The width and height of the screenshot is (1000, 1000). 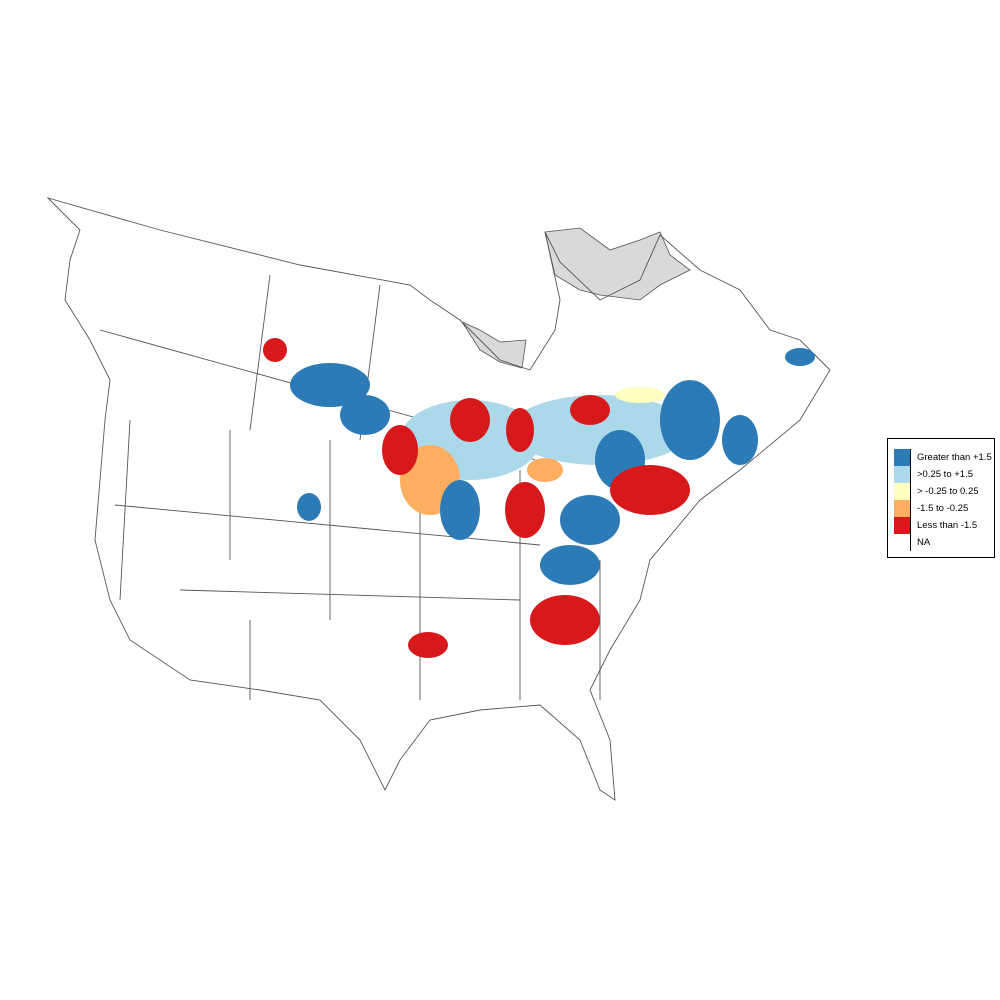 I want to click on legend-label: Greater than +1.5, so click(x=954, y=457).